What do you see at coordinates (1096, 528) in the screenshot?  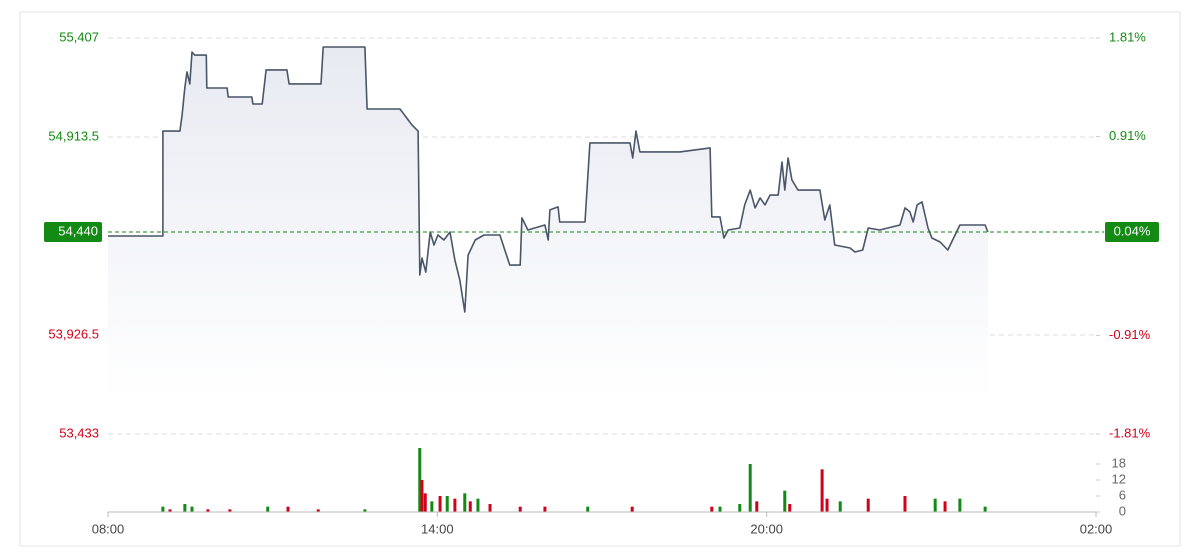 I see `x-tick-label: 02:00` at bounding box center [1096, 528].